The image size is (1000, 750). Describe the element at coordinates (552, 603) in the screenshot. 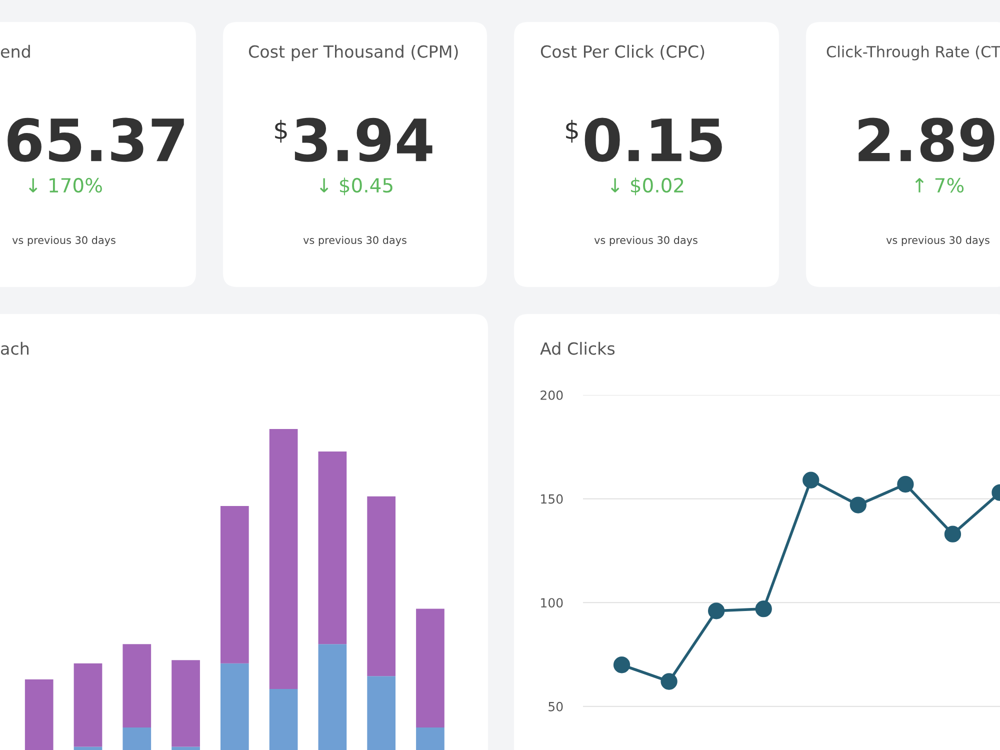

I see `y-tick-label: 100` at that location.